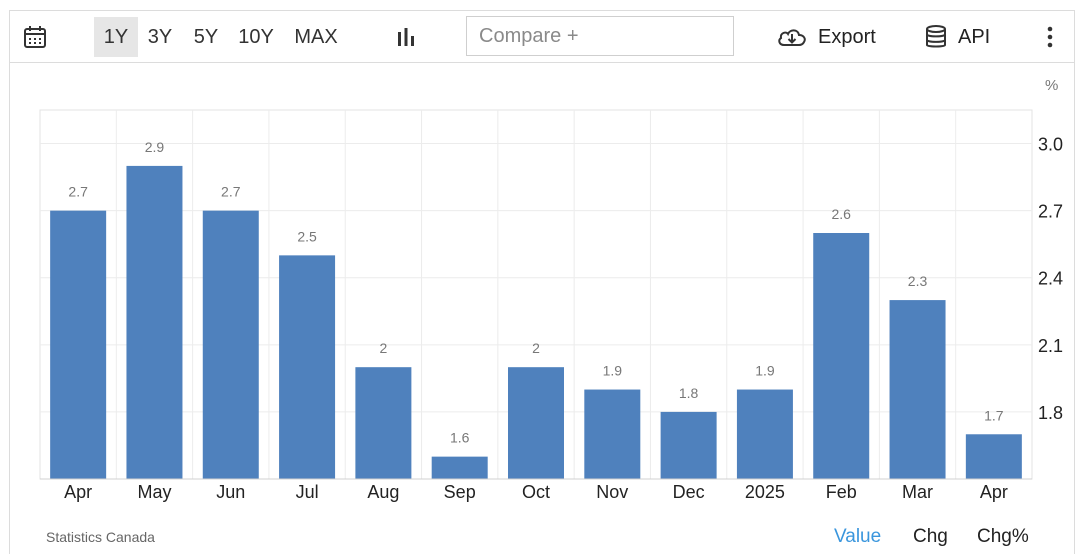 This screenshot has width=1086, height=554. What do you see at coordinates (460, 438) in the screenshot?
I see `data-label: 1.6` at bounding box center [460, 438].